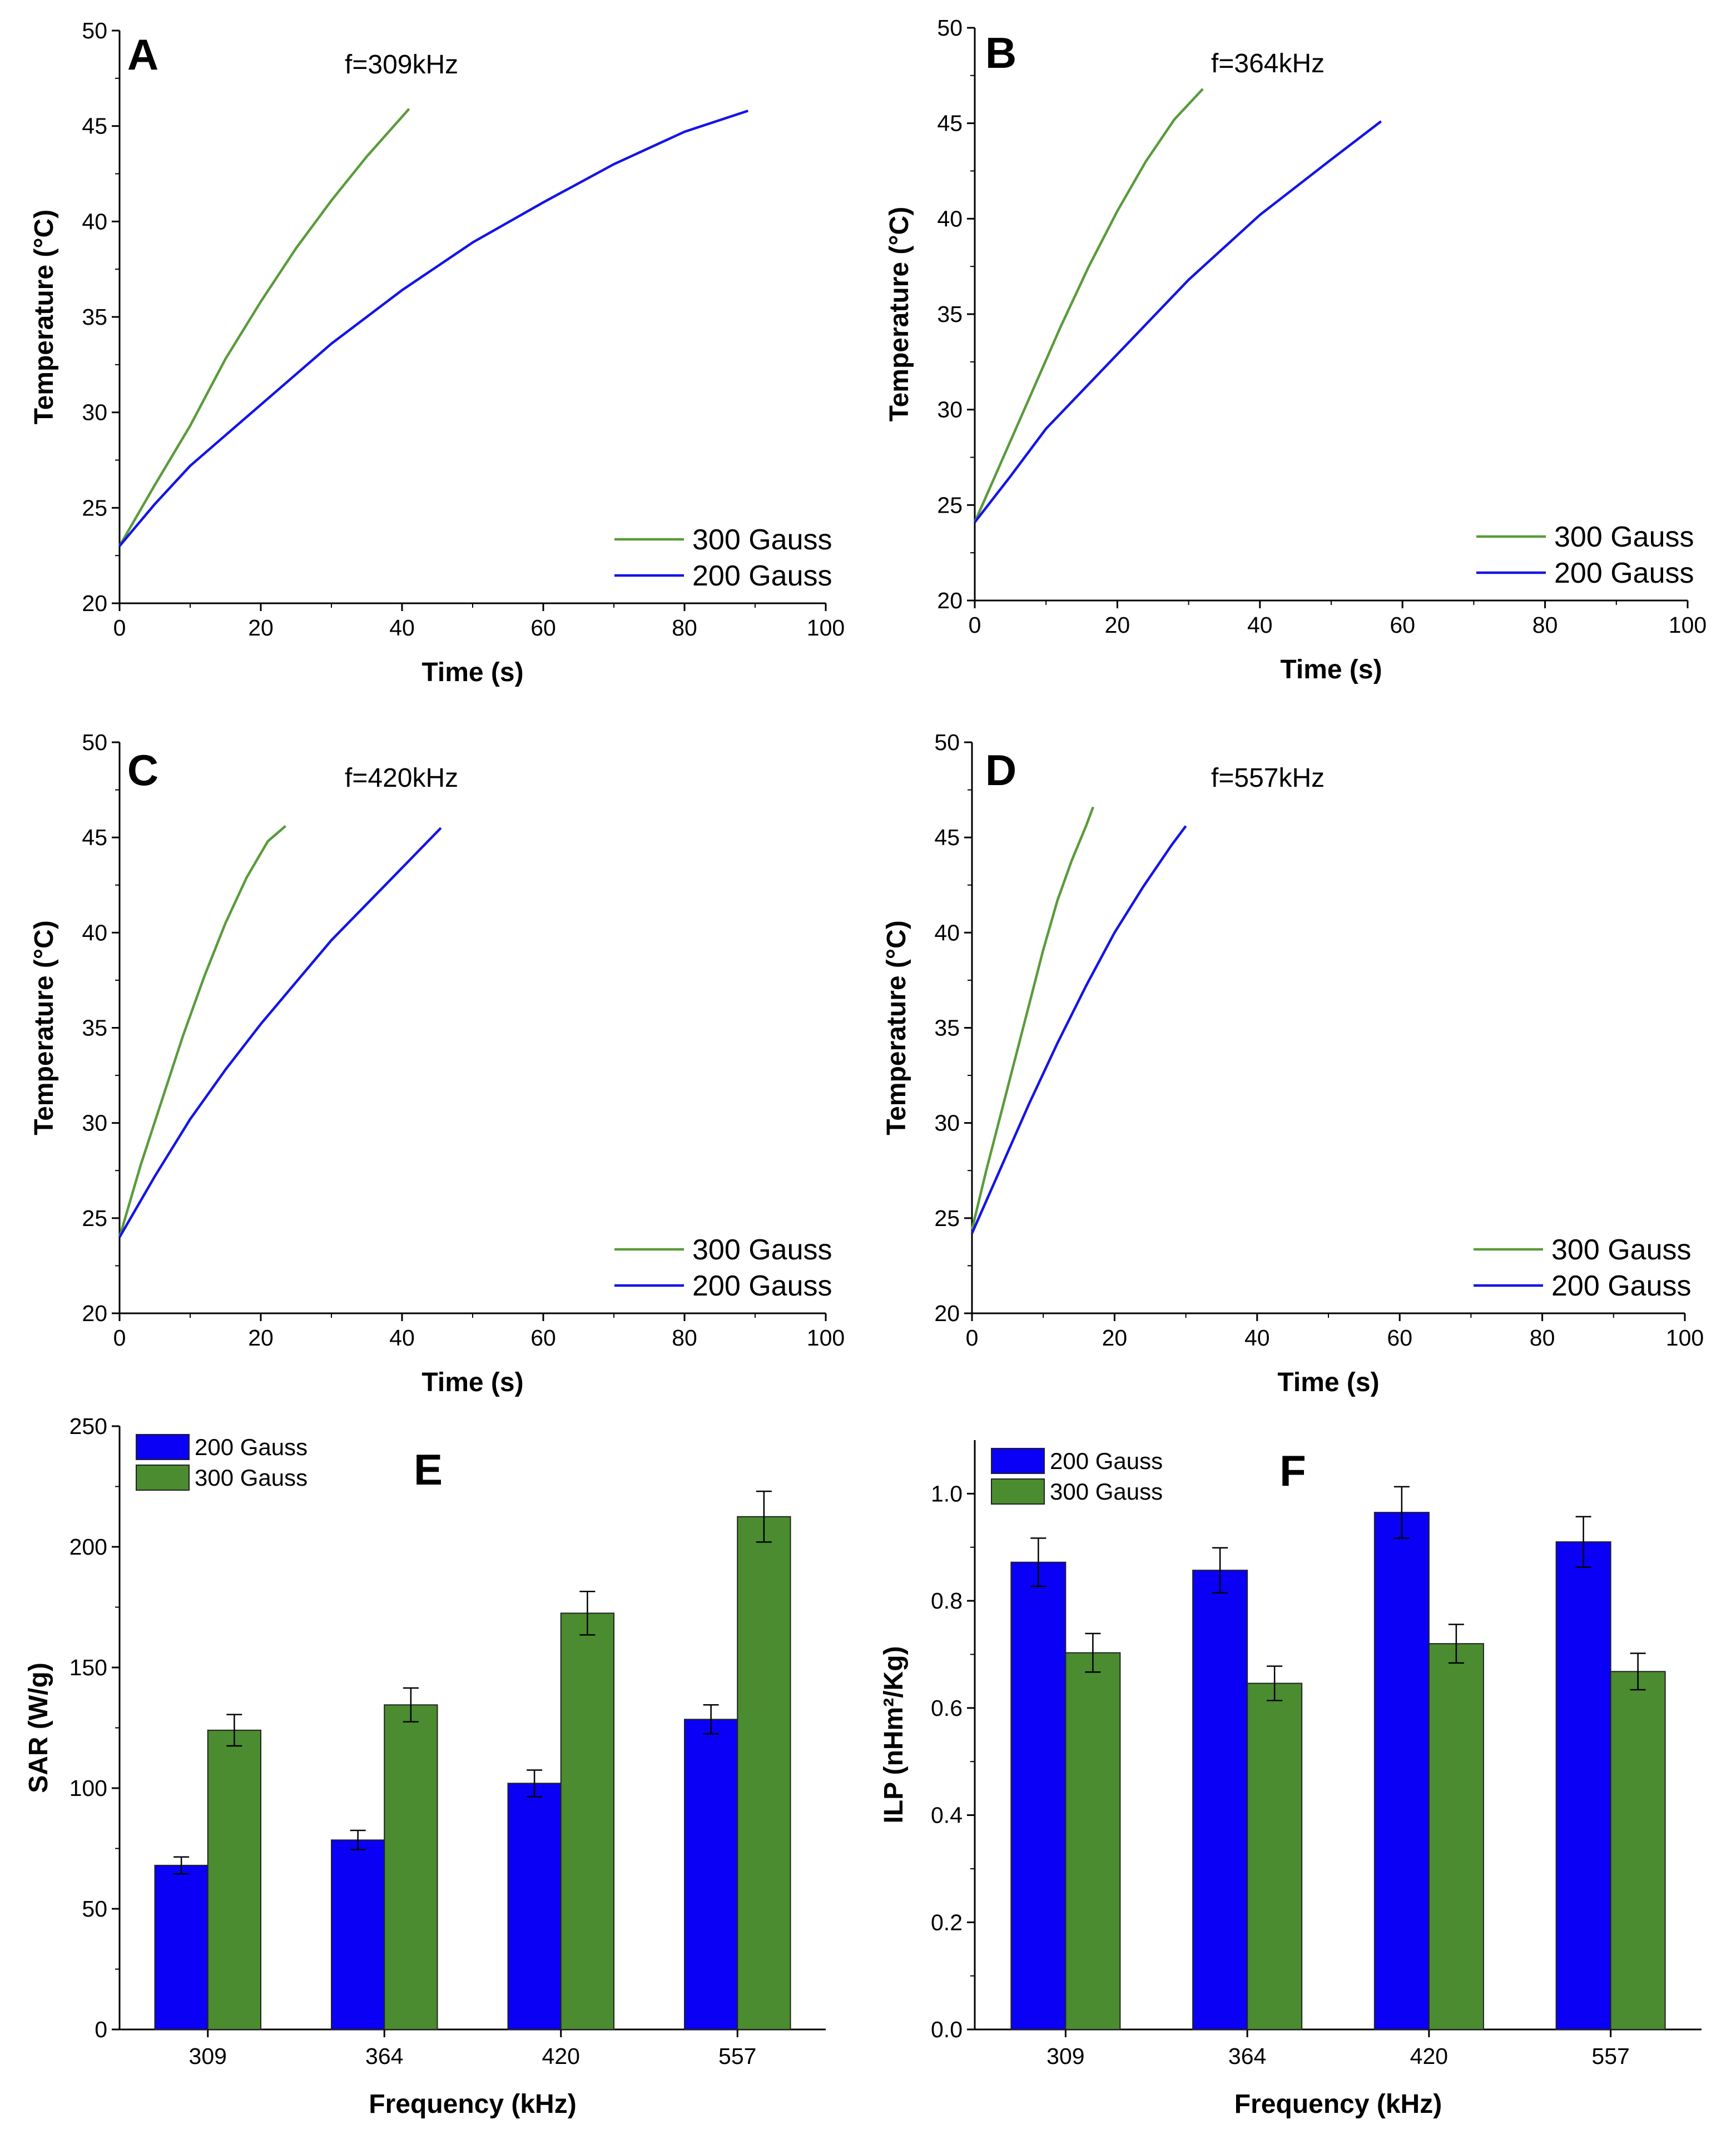 This screenshot has height=2149, width=1736. Describe the element at coordinates (947, 1493) in the screenshot. I see `y-tick-label: 1.0` at that location.